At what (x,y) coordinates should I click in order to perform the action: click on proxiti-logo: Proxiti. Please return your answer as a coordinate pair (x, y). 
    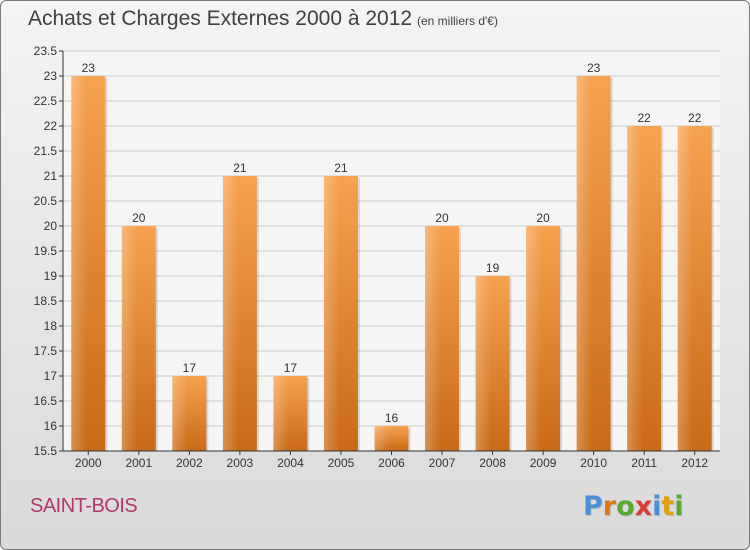
    Looking at the image, I should click on (633, 506).